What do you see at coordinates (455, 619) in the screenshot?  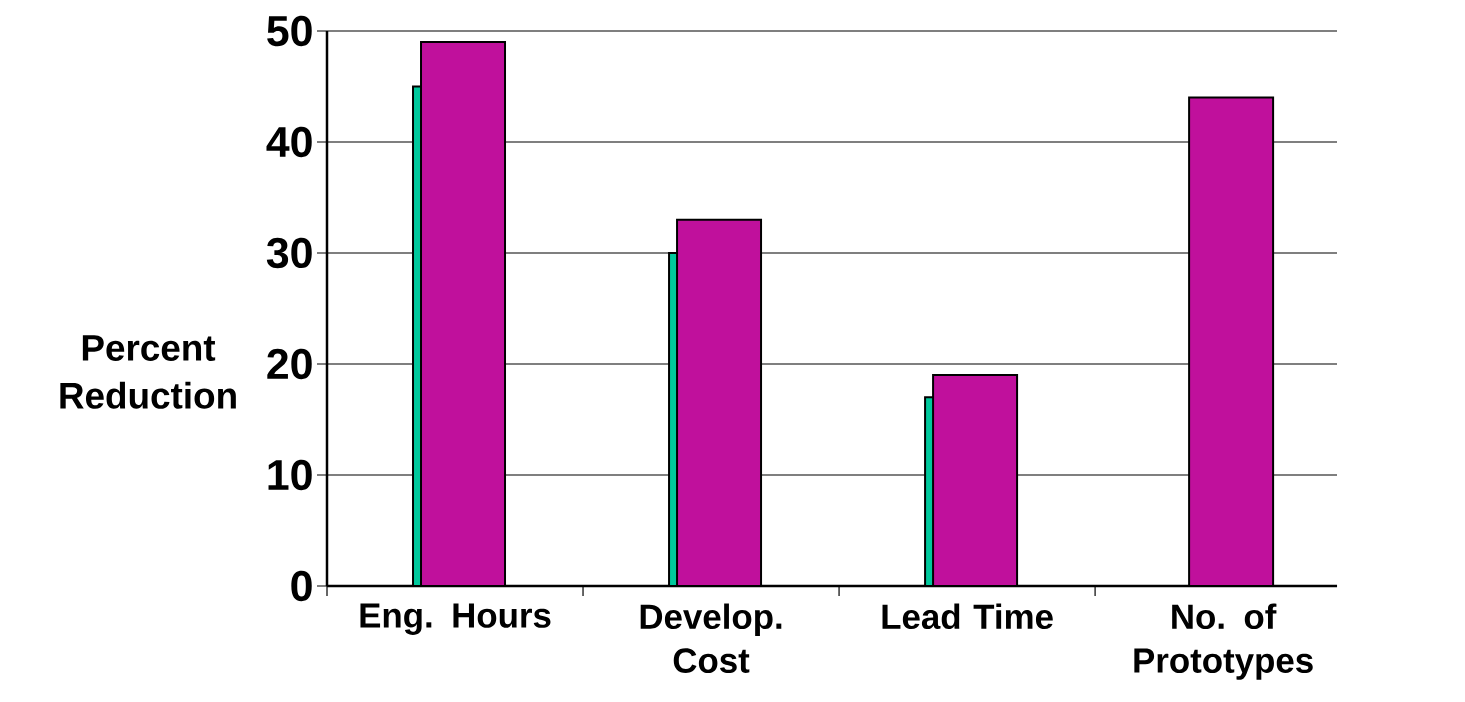 I see `x-tick-label: Eng. Hours` at bounding box center [455, 619].